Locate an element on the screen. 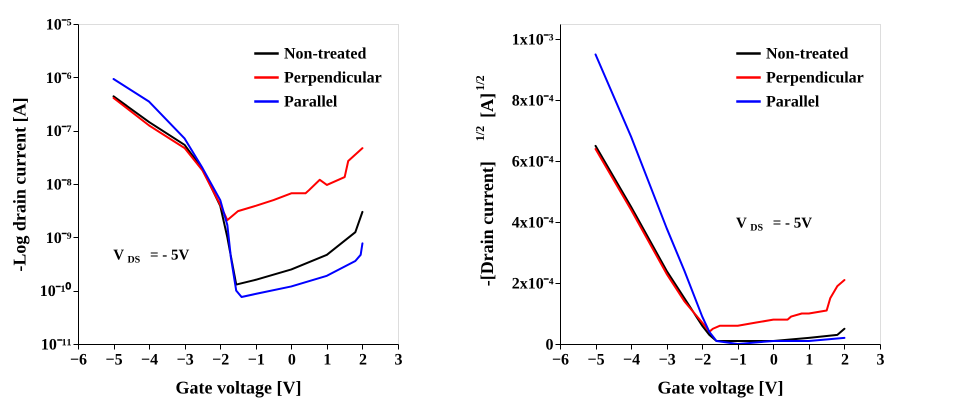 Image resolution: width=973 pixels, height=419 pixels. y-tick-label: 10⁻⁵ is located at coordinates (59, 25).